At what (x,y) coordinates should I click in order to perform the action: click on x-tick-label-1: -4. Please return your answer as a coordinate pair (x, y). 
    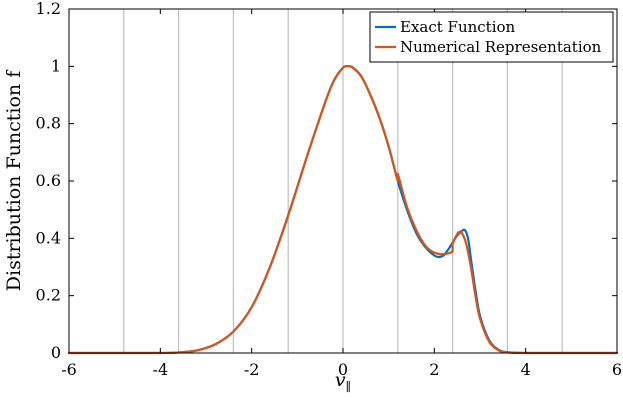
    Looking at the image, I should click on (161, 369).